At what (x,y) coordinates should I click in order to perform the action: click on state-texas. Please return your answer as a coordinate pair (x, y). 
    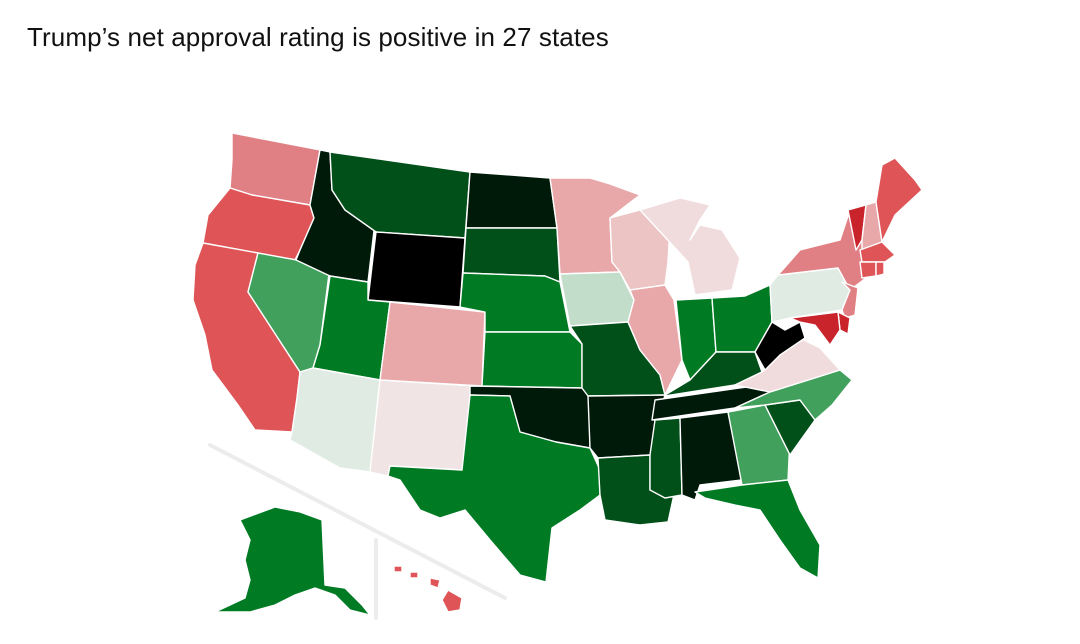
    Looking at the image, I should click on (494, 488).